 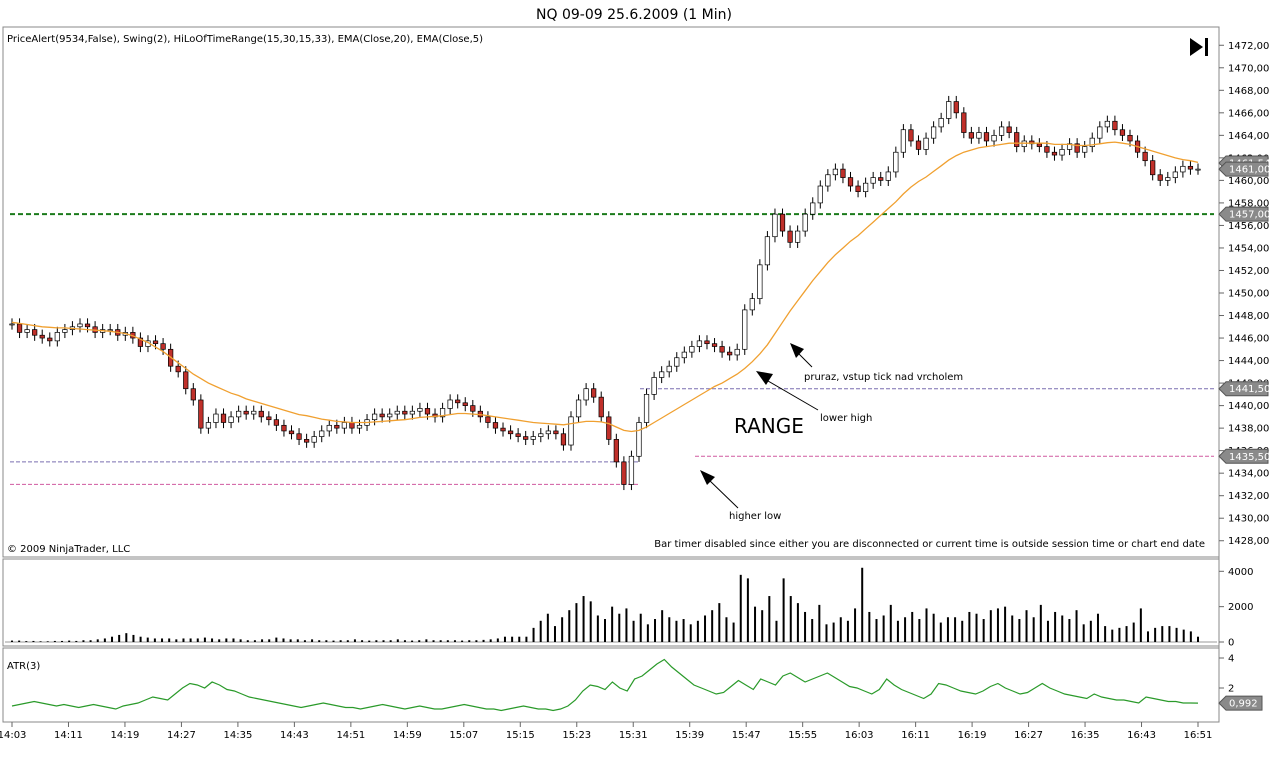 What do you see at coordinates (1248, 339) in the screenshot?
I see `price-tick-label: 1446,00` at bounding box center [1248, 339].